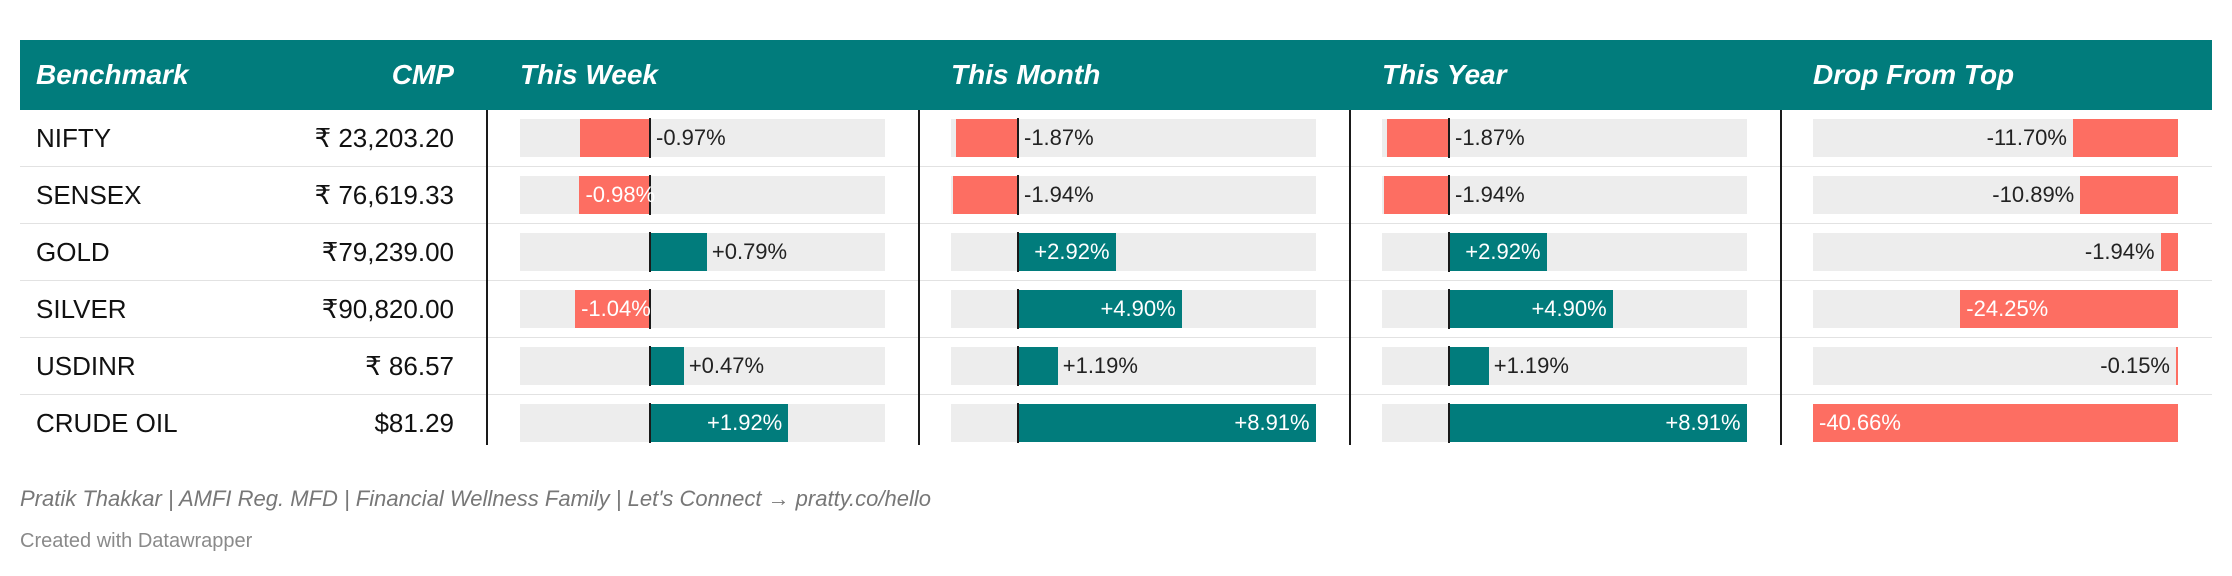  Describe the element at coordinates (384, 195) in the screenshot. I see `cmp-value: ₹ 76,619.33` at that location.